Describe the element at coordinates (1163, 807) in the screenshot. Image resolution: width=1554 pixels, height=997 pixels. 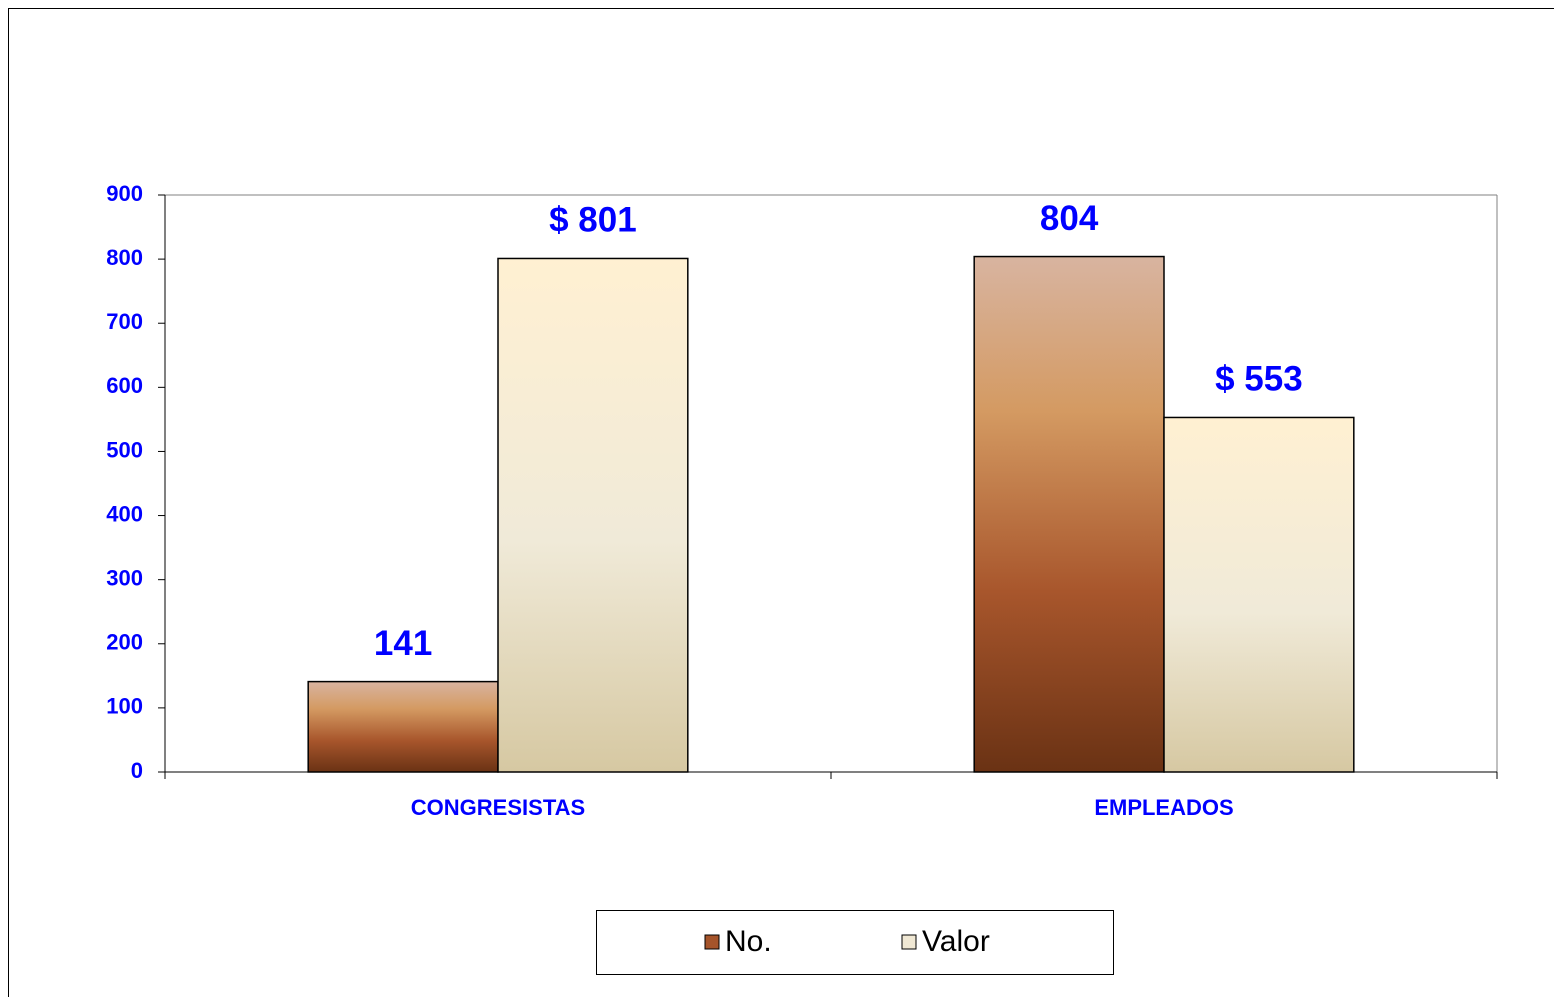
I see `x-tick-label: EMPLEADOS` at that location.